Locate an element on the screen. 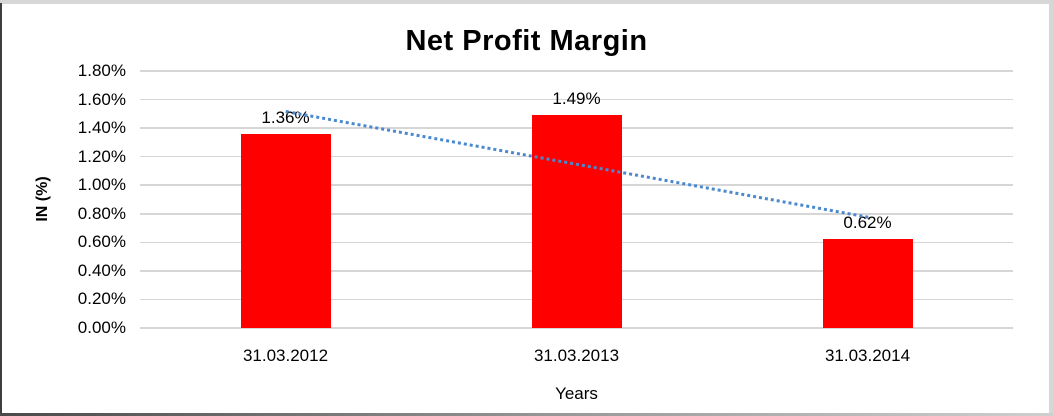  y-tick-label: 1.60% is located at coordinates (101, 99).